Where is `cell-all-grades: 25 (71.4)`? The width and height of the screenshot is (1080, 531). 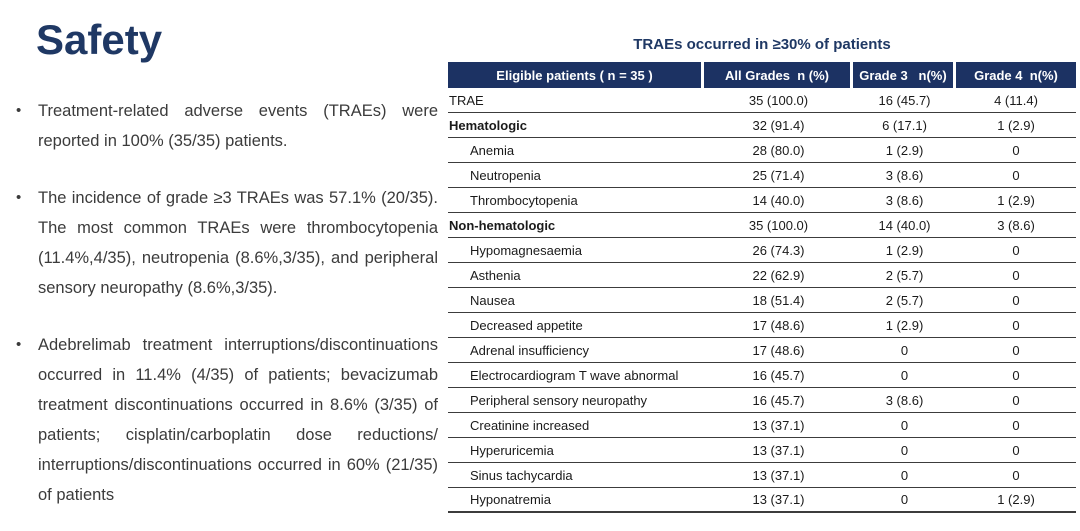 cell-all-grades: 25 (71.4) is located at coordinates (778, 175).